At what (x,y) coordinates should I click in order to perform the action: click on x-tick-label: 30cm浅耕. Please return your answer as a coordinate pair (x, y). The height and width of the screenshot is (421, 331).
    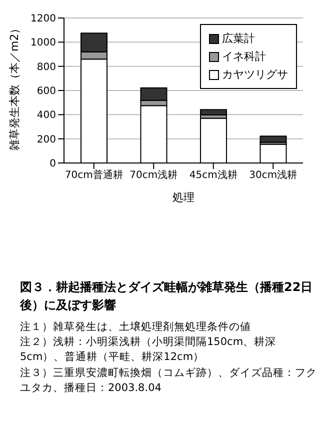
    Looking at the image, I should click on (273, 175).